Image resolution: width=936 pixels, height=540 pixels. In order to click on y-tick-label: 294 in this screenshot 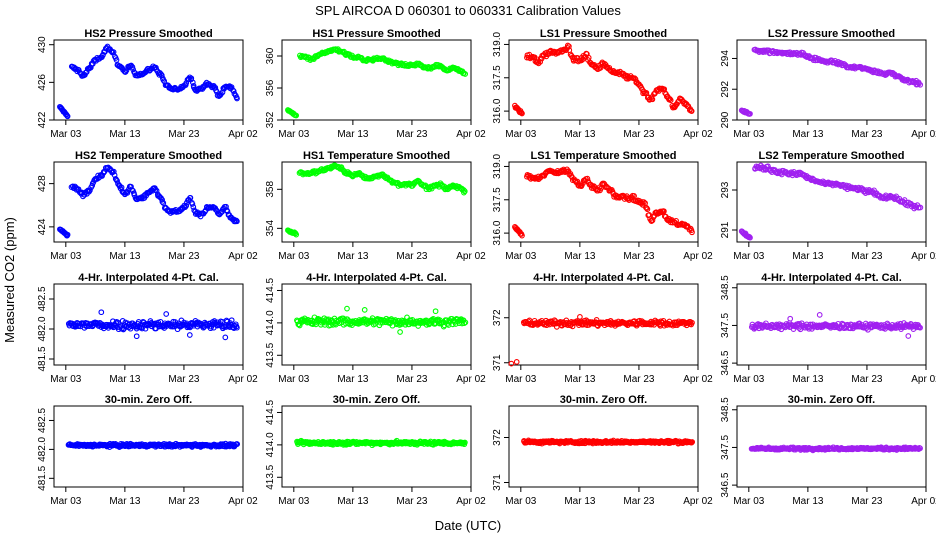, I will do `click(725, 58)`.